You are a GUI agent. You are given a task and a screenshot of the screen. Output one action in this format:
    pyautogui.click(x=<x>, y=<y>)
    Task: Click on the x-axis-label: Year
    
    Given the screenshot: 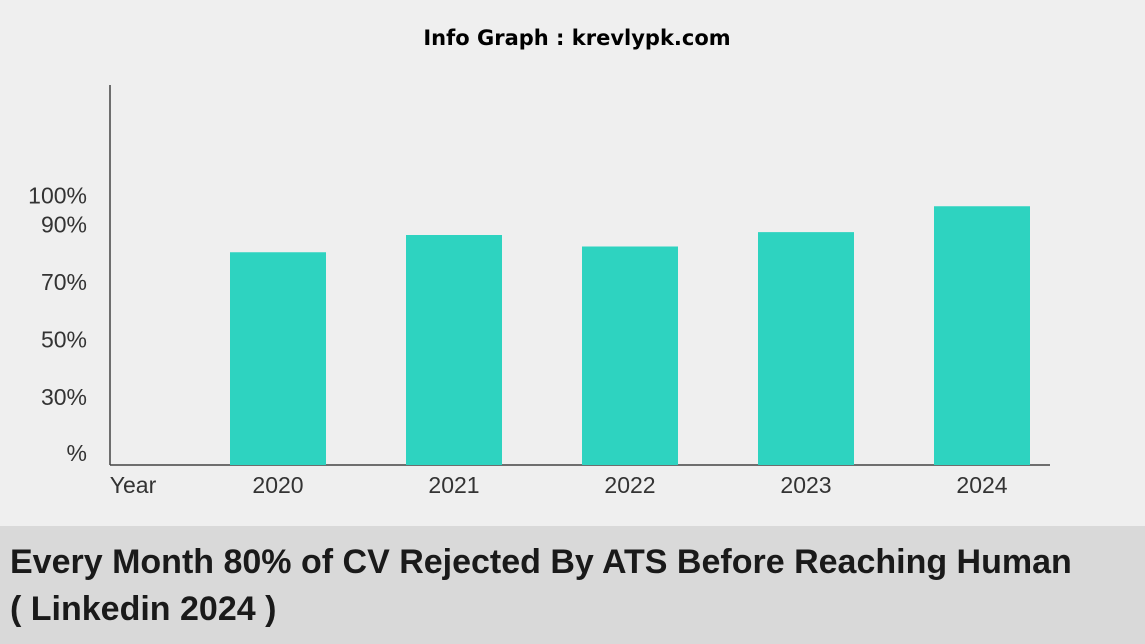 What is the action you would take?
    pyautogui.click(x=133, y=485)
    